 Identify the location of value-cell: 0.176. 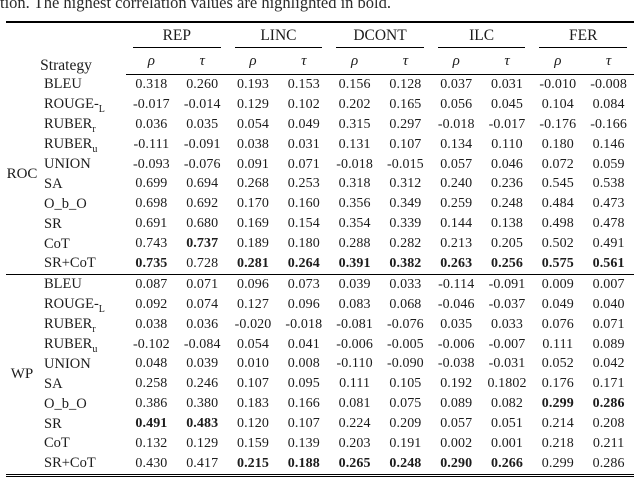
(557, 384).